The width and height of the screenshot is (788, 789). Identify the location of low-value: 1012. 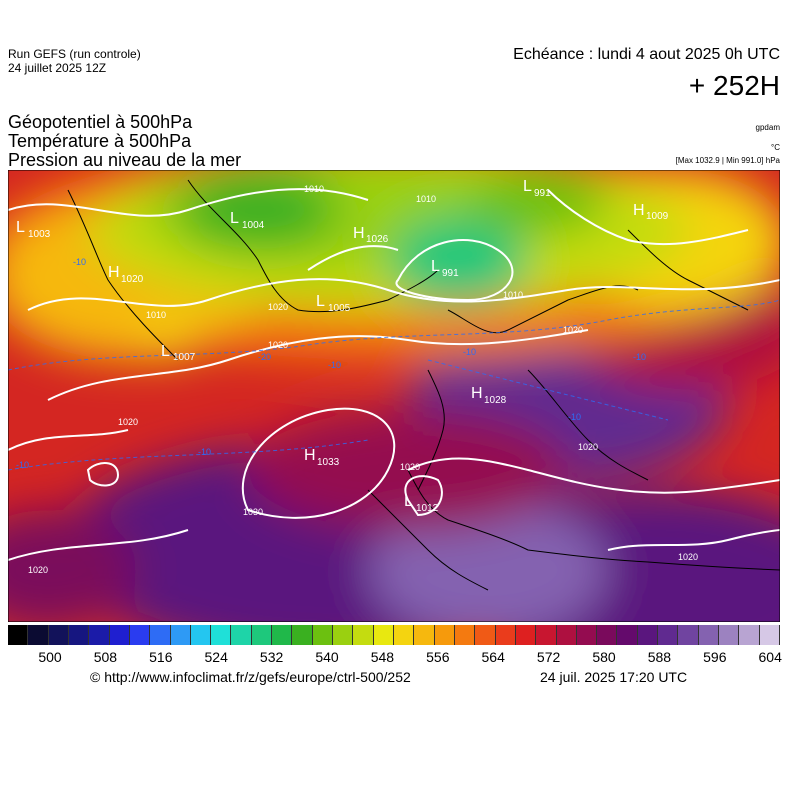
(427, 508).